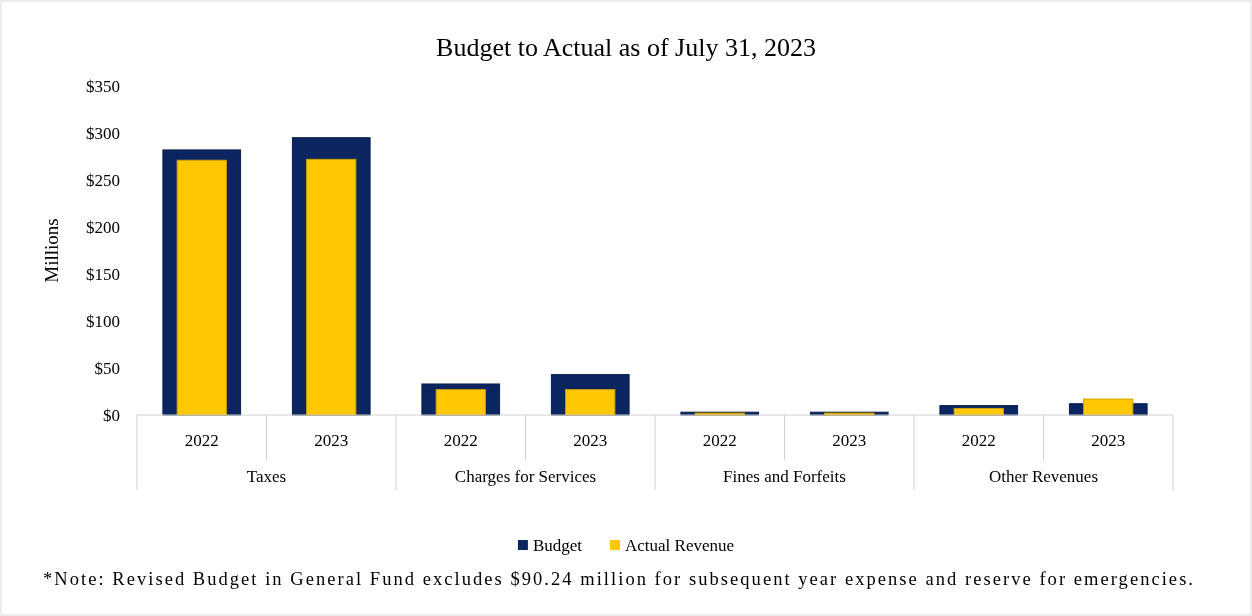  I want to click on y-tick-label: $350, so click(103, 86).